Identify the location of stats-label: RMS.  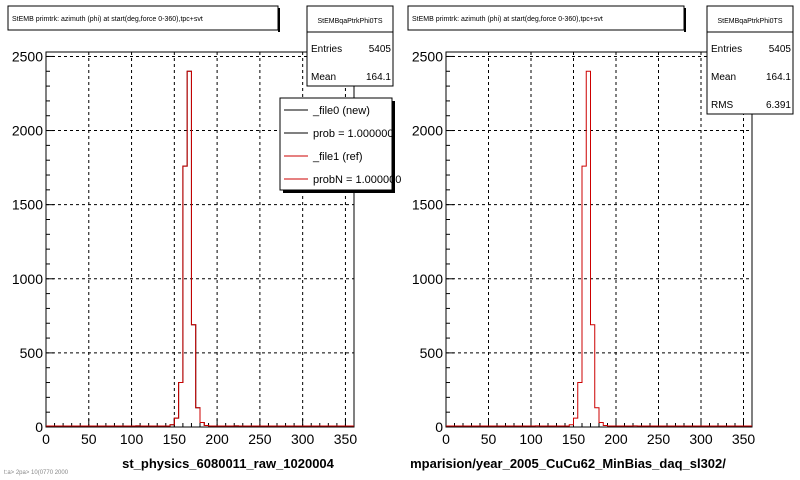
(722, 105).